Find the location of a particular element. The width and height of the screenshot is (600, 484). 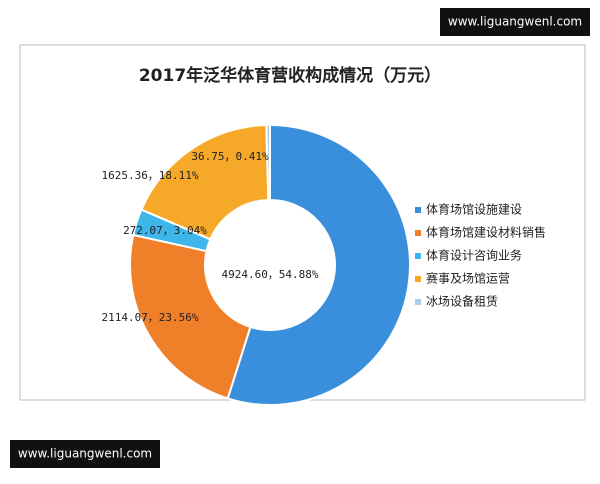

data-label: 2114.07，23.56% is located at coordinates (149, 317).